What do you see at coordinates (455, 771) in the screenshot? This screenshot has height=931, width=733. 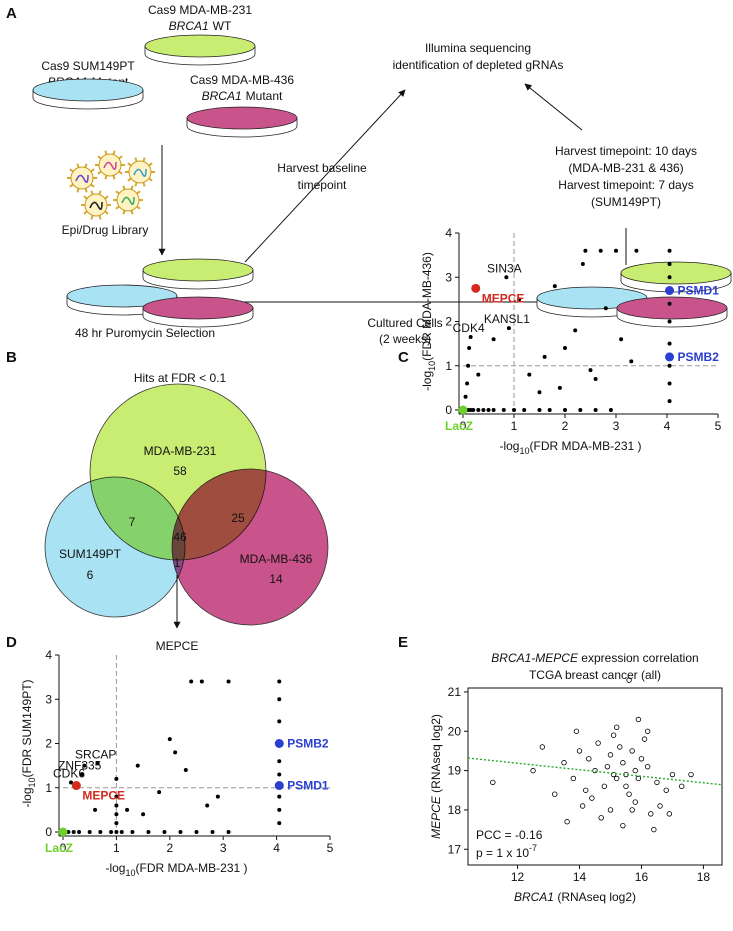 I see `y-tick-label: 19` at bounding box center [455, 771].